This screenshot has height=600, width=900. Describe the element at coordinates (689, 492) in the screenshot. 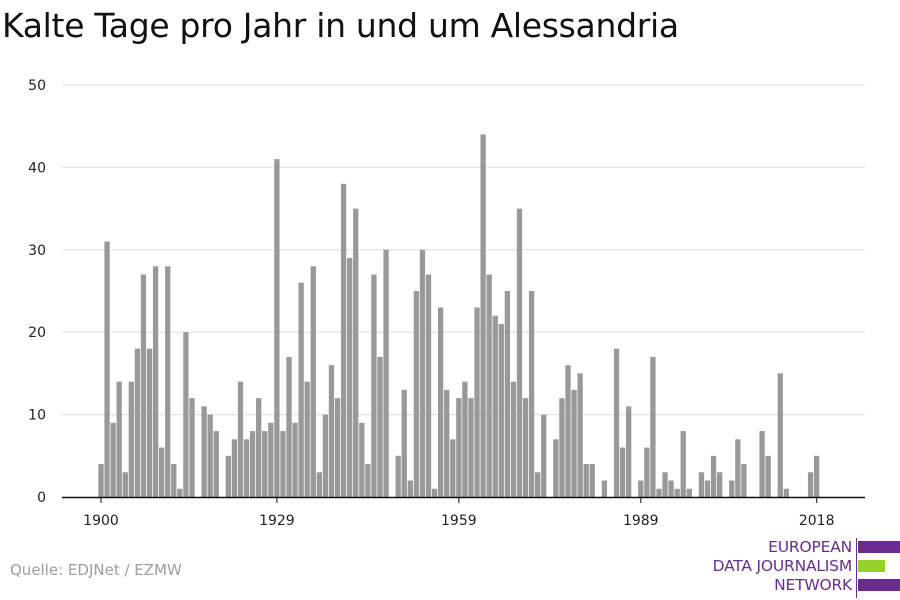

I see `bar-1997` at that location.